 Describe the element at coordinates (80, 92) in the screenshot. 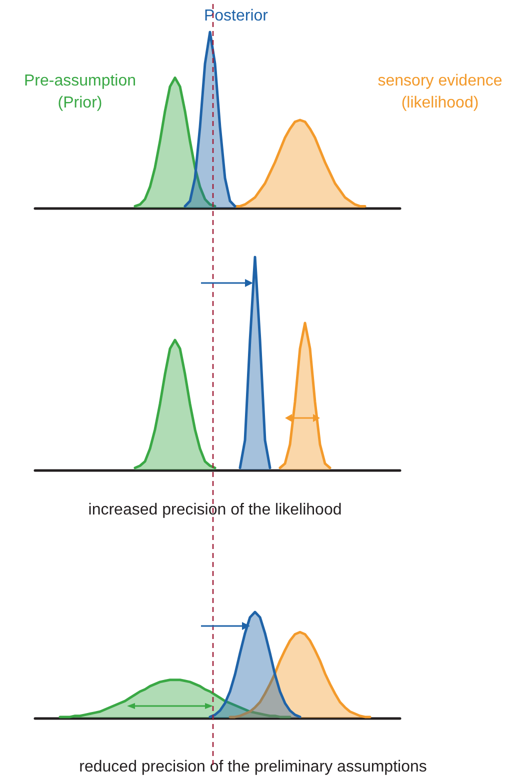

I see `series-label: Pre-assumption (Prior)` at that location.